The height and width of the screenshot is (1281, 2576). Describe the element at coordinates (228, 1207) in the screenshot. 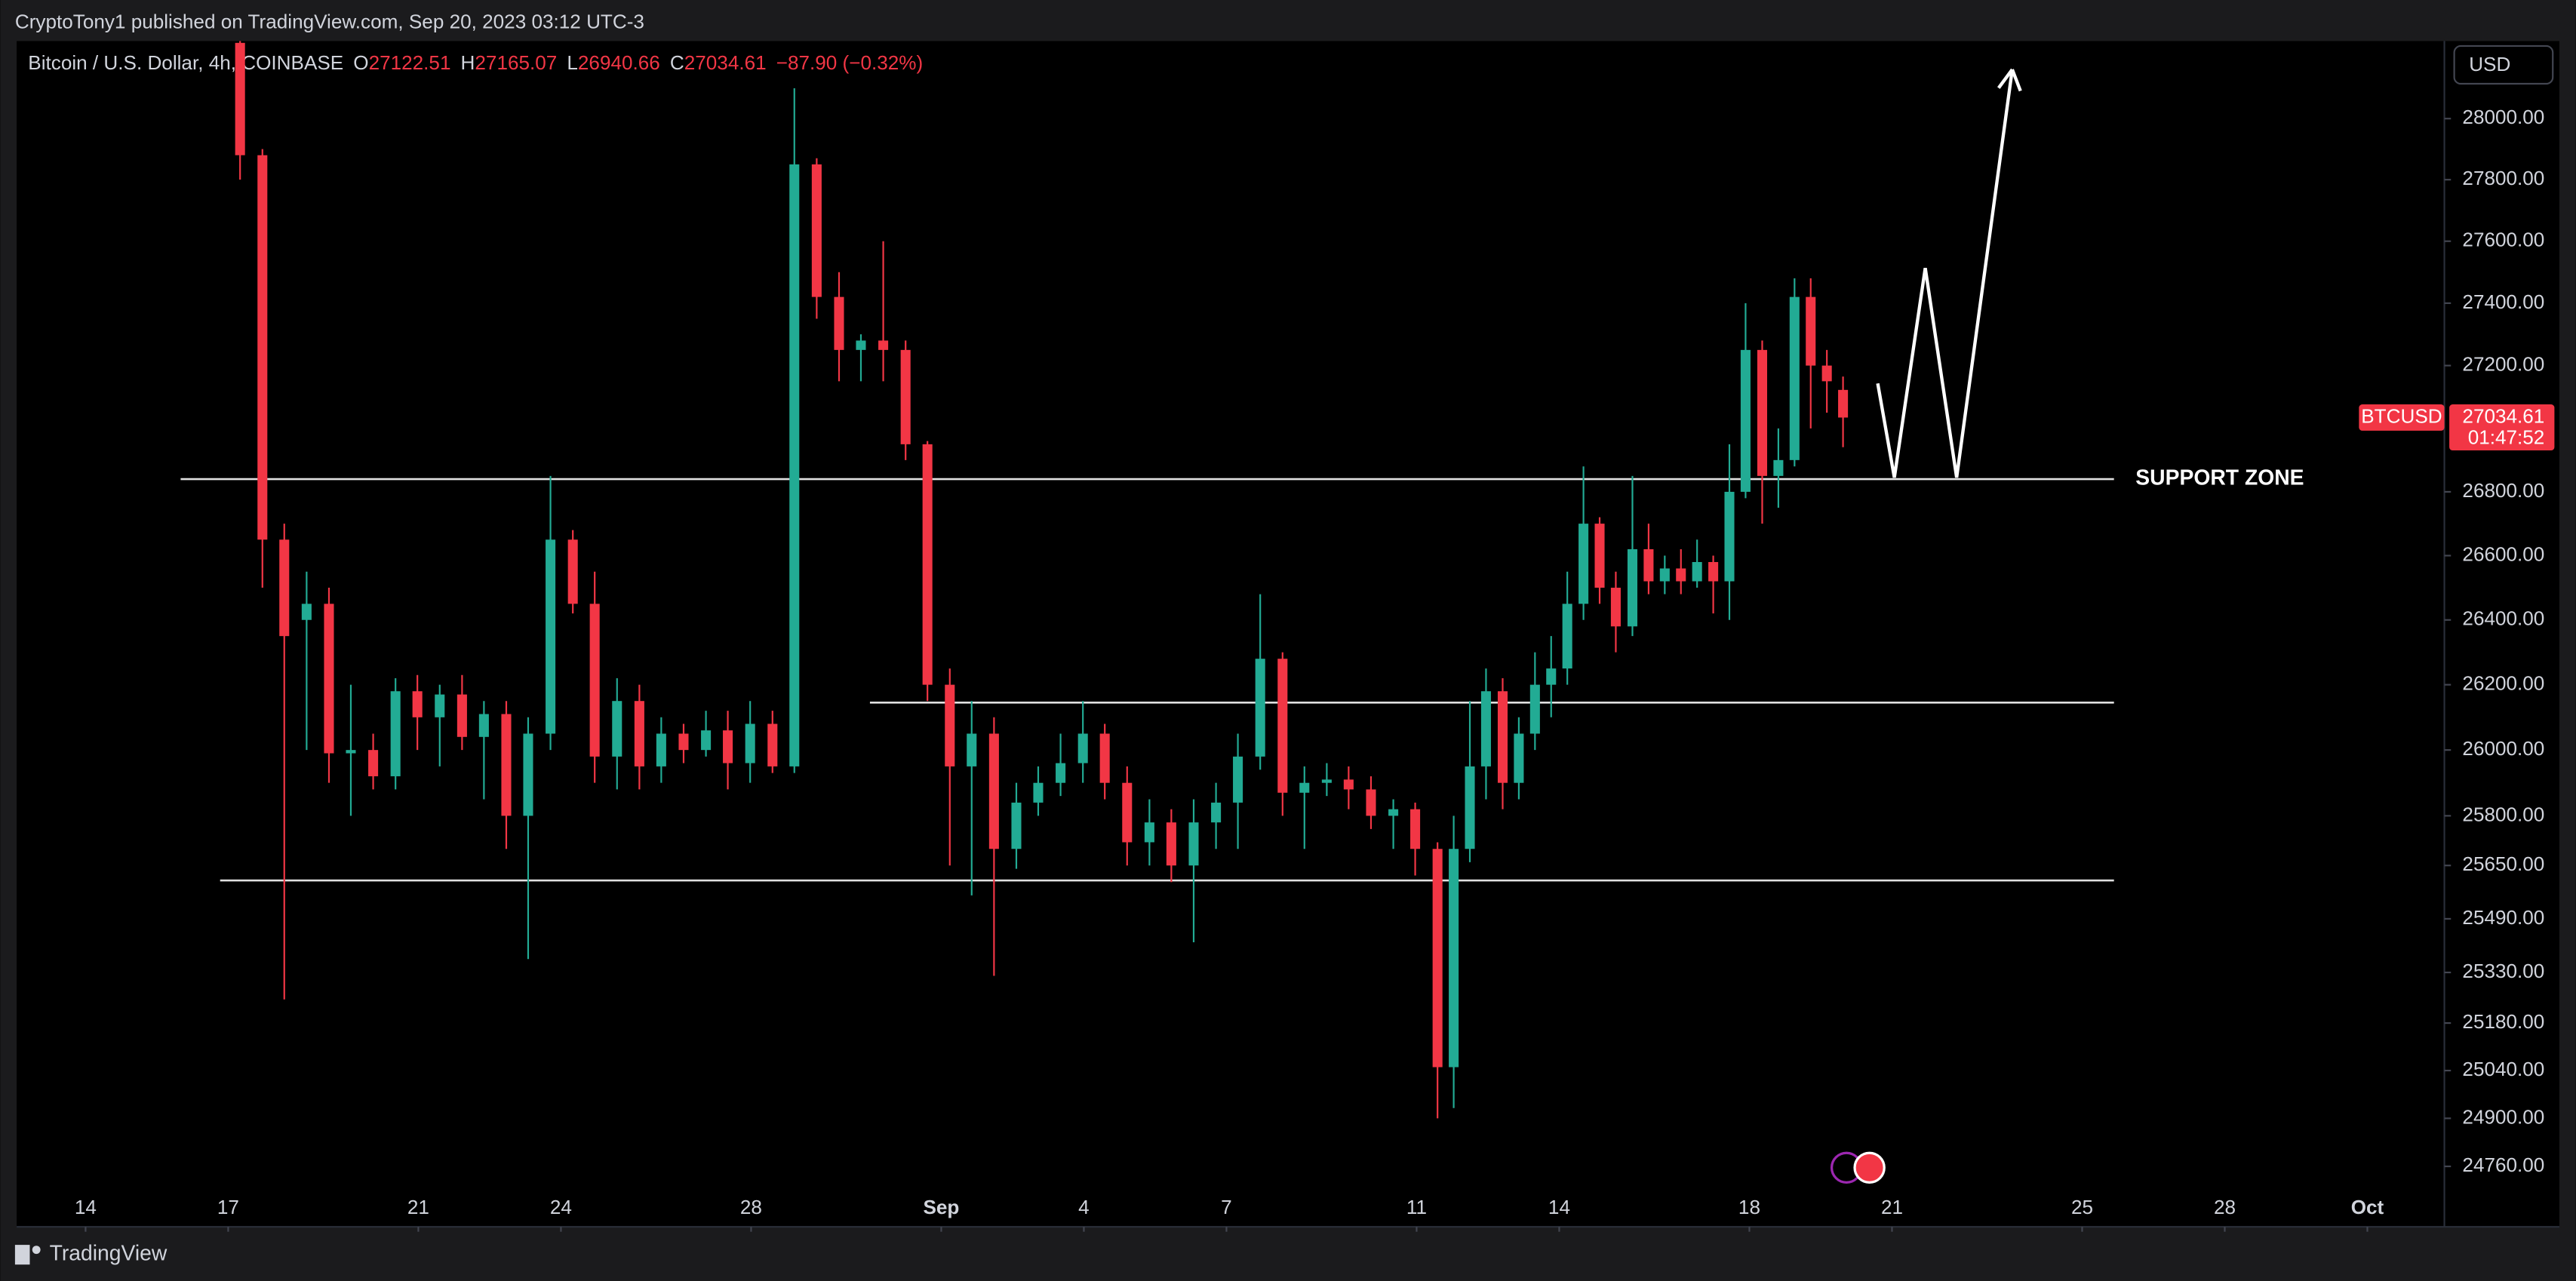

I see `x-tick-label: 17` at that location.